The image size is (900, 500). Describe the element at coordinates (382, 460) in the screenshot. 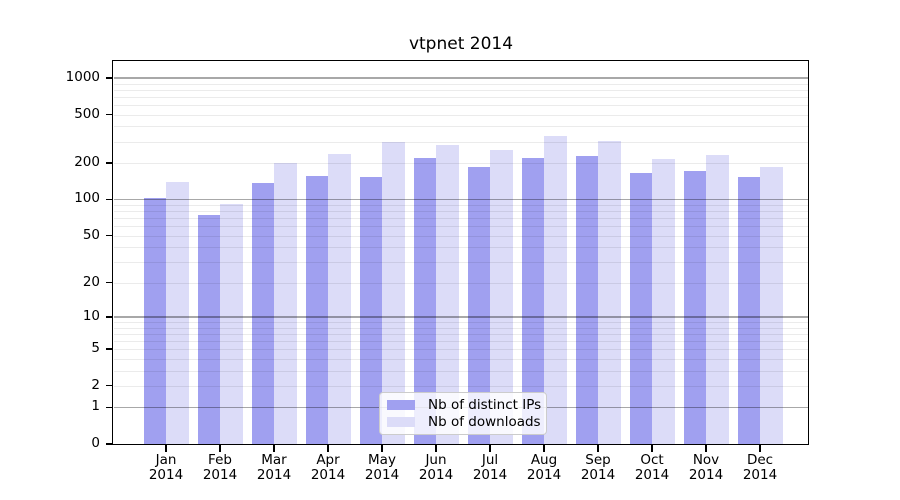

I see `x-tick-label-line: May` at that location.